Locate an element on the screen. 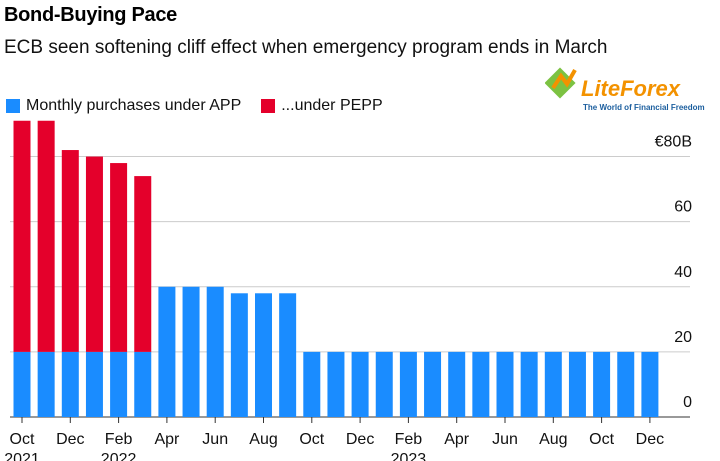 The width and height of the screenshot is (720, 461). y-tick-label: 40 is located at coordinates (683, 272).